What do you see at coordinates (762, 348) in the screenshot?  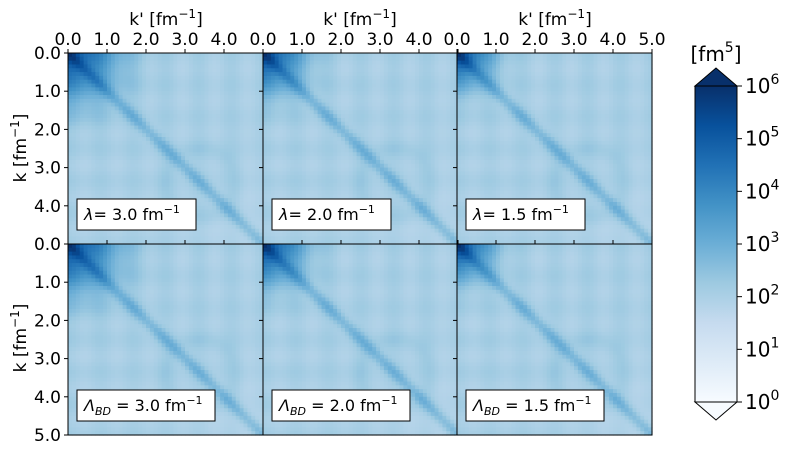 I see `colorbar-tick-label: 10¹` at bounding box center [762, 348].